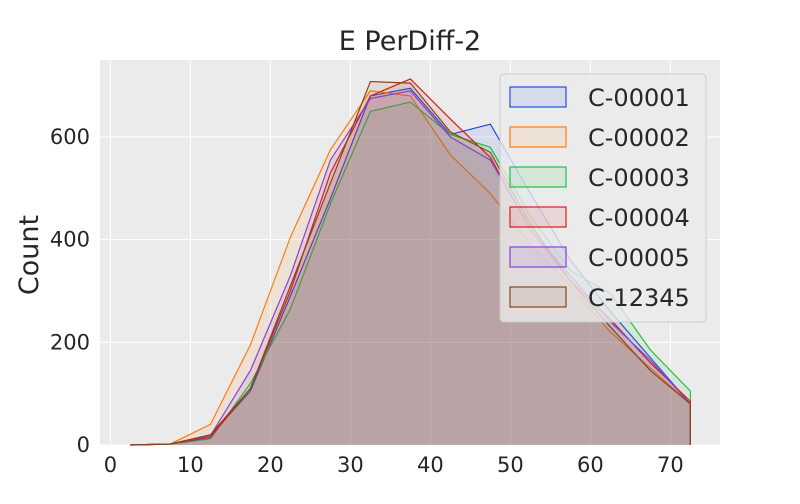 This screenshot has width=800, height=504. What do you see at coordinates (83, 445) in the screenshot?
I see `y-tick-label: 0` at bounding box center [83, 445].